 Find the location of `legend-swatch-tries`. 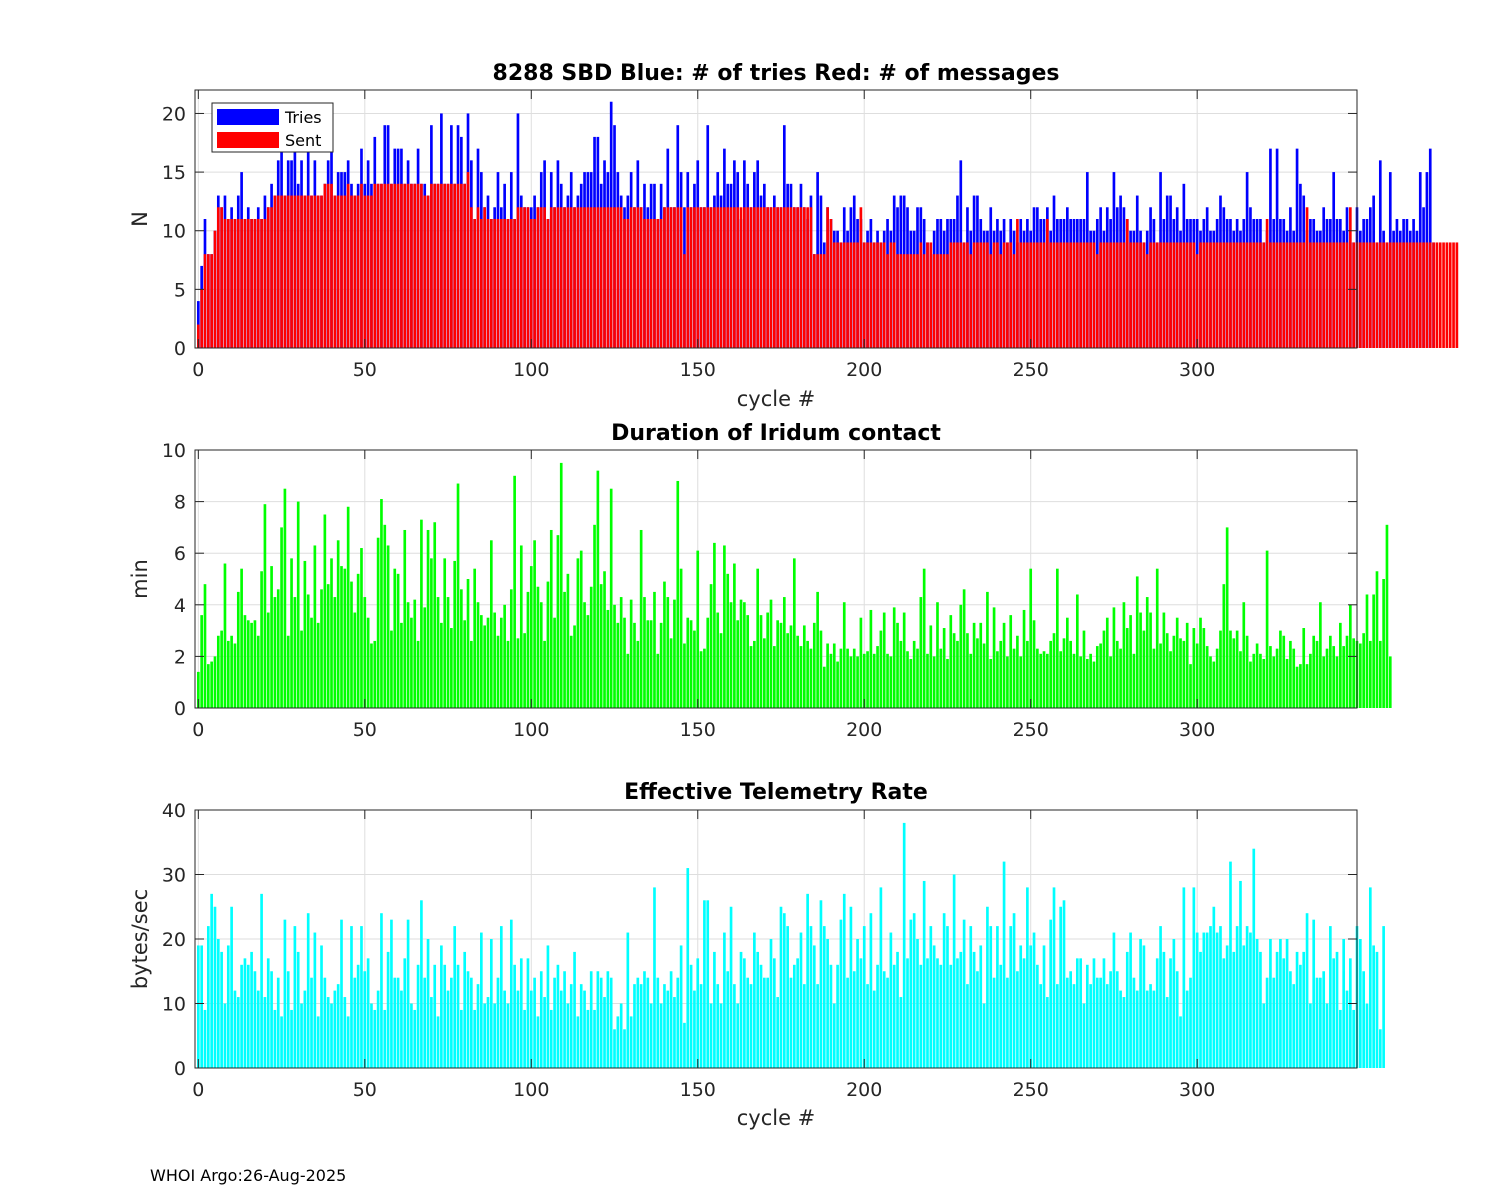

legend-swatch-tries is located at coordinates (248, 117).